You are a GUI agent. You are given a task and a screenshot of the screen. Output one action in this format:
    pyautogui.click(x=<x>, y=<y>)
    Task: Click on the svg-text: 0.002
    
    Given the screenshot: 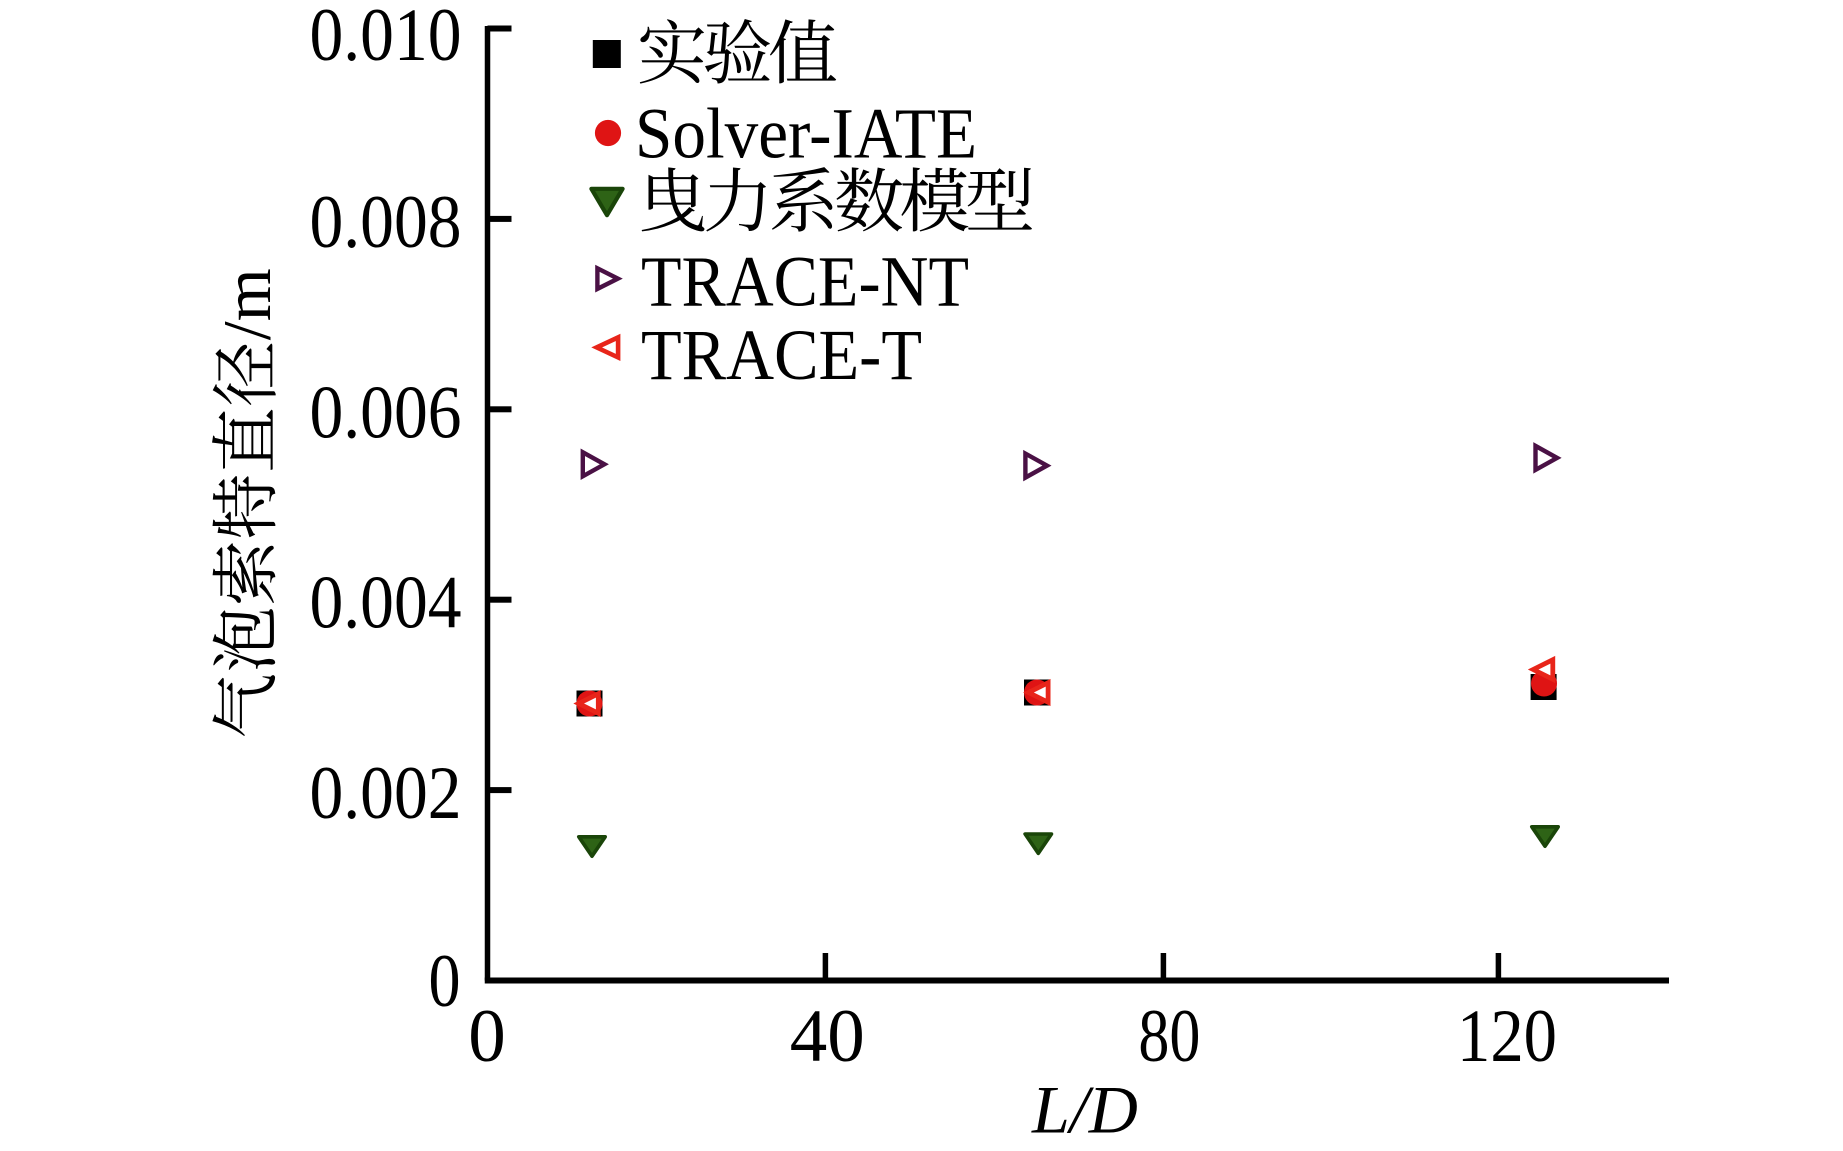 What is the action you would take?
    pyautogui.click(x=386, y=793)
    